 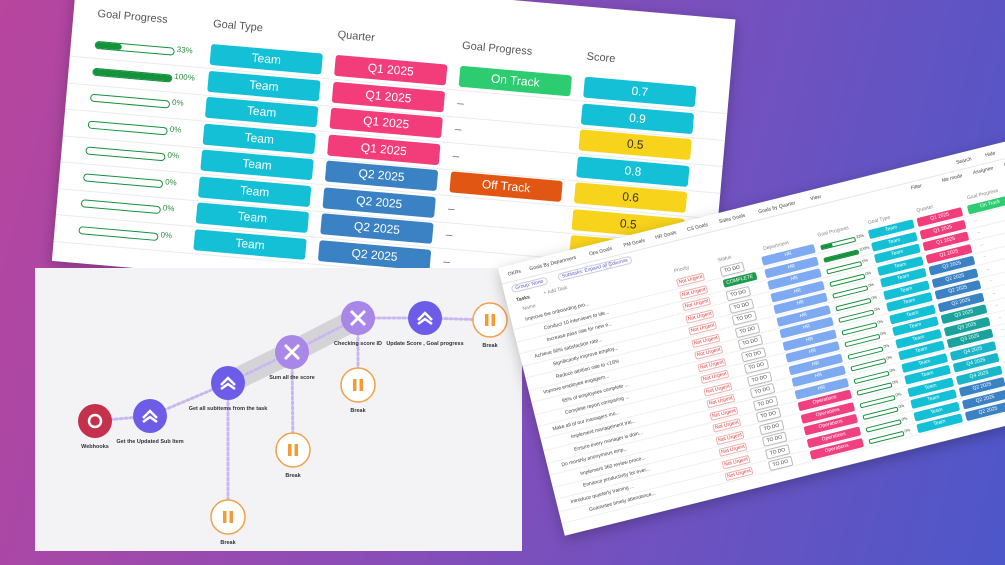 What do you see at coordinates (666, 235) in the screenshot?
I see `view-tab: HR Goals` at bounding box center [666, 235].